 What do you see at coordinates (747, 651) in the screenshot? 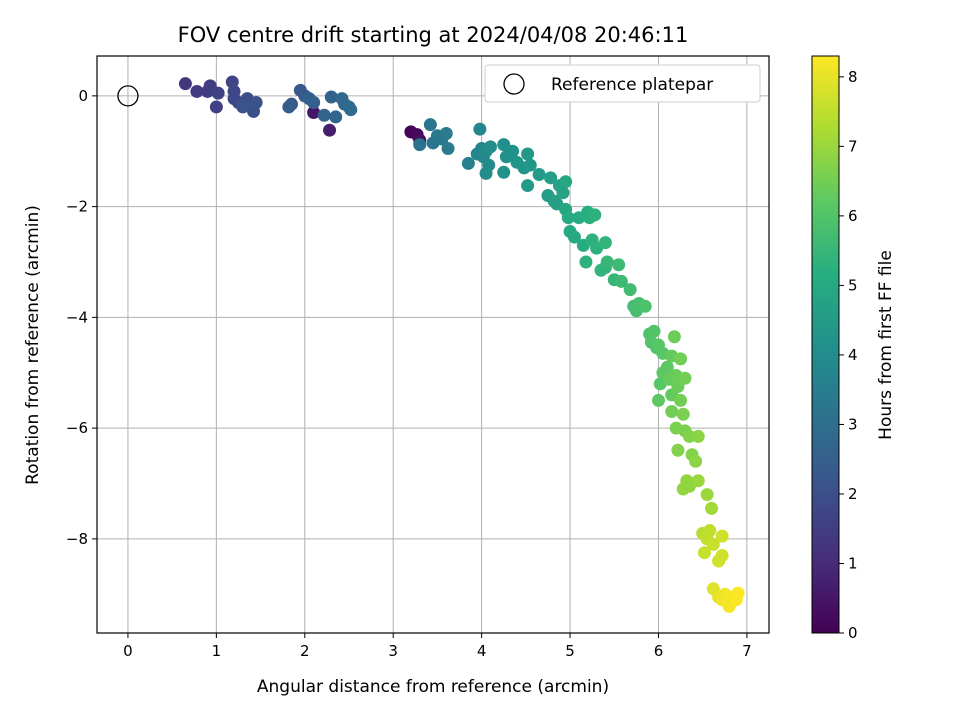
I see `x-tick-label: 7` at bounding box center [747, 651].